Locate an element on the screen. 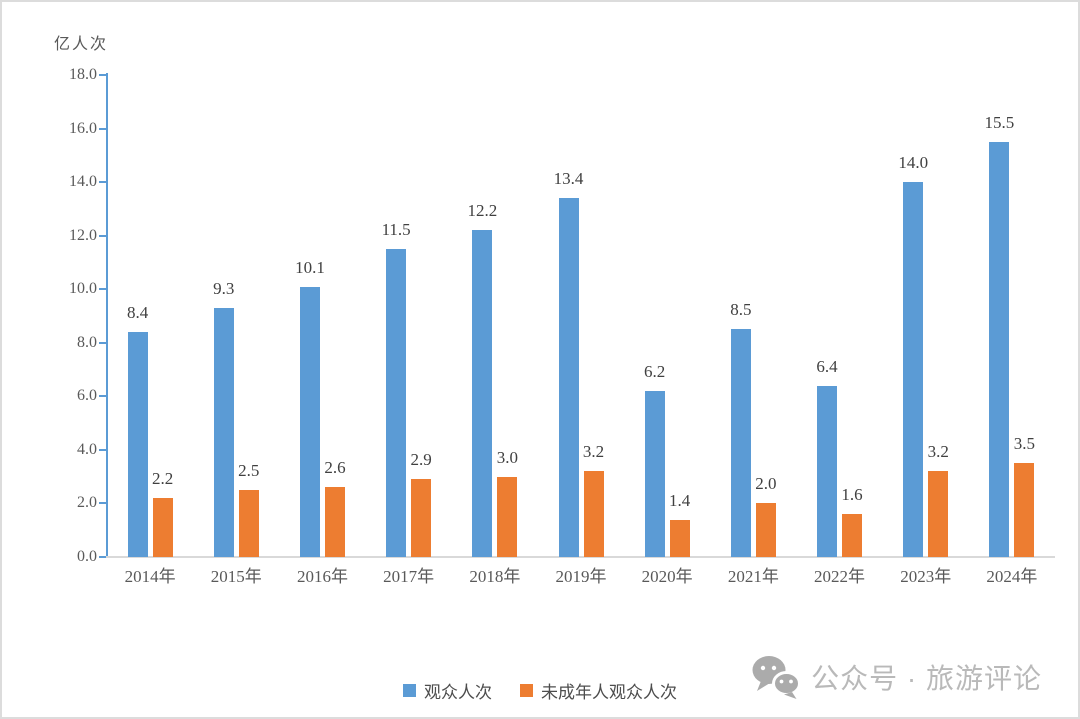  watermark: 公众号 · 旅游评论 is located at coordinates (896, 677).